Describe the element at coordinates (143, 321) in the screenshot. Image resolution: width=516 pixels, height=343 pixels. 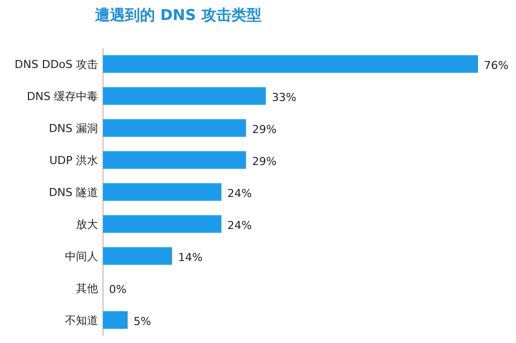
I see `value-label: 5%` at that location.